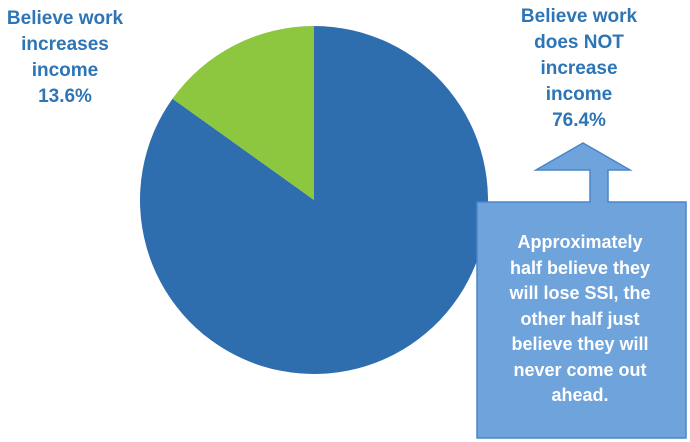  What do you see at coordinates (580, 344) in the screenshot?
I see `callout-line-5: believe they will` at bounding box center [580, 344].